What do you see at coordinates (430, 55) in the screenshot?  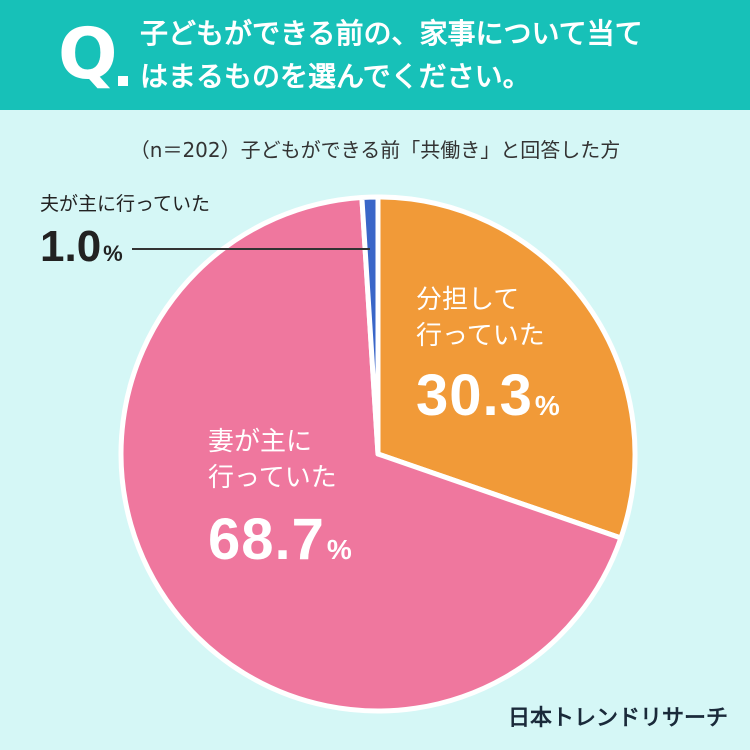 I see `question-text: 子どもができる前の、家事について当て はまるものを選んでください。` at bounding box center [430, 55].